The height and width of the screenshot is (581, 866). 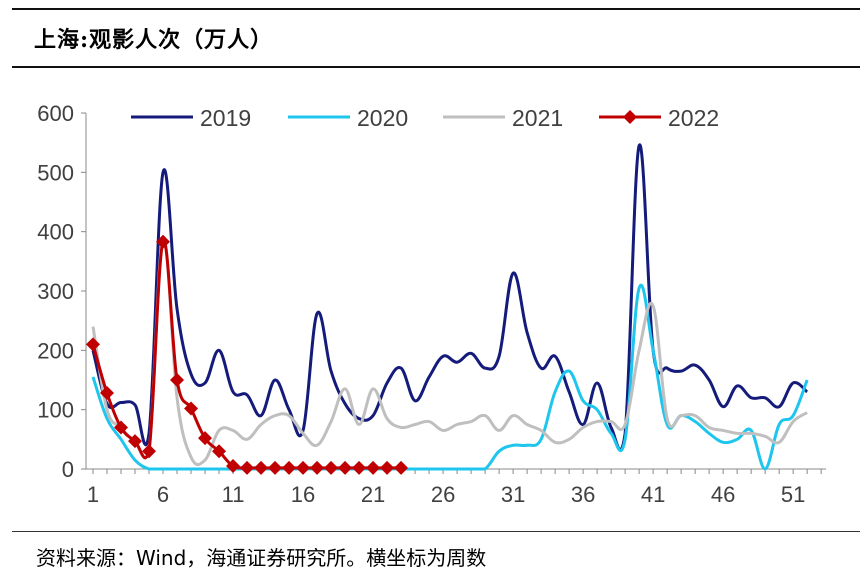 What do you see at coordinates (233, 494) in the screenshot?
I see `x-tick-label: 11` at bounding box center [233, 494].